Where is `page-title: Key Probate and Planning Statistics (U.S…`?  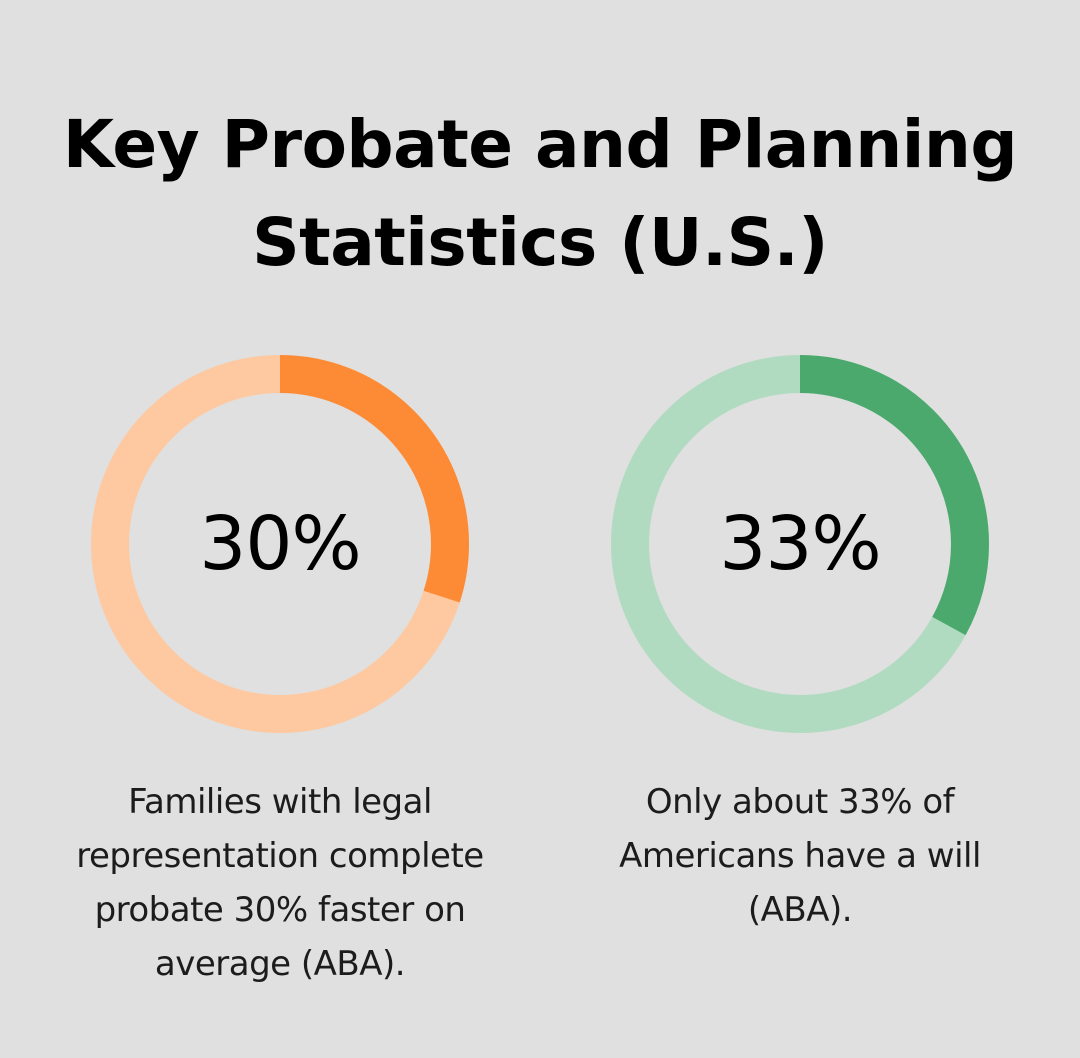
page-title: Key Probate and Planning Statistics (U.S… is located at coordinates (540, 193).